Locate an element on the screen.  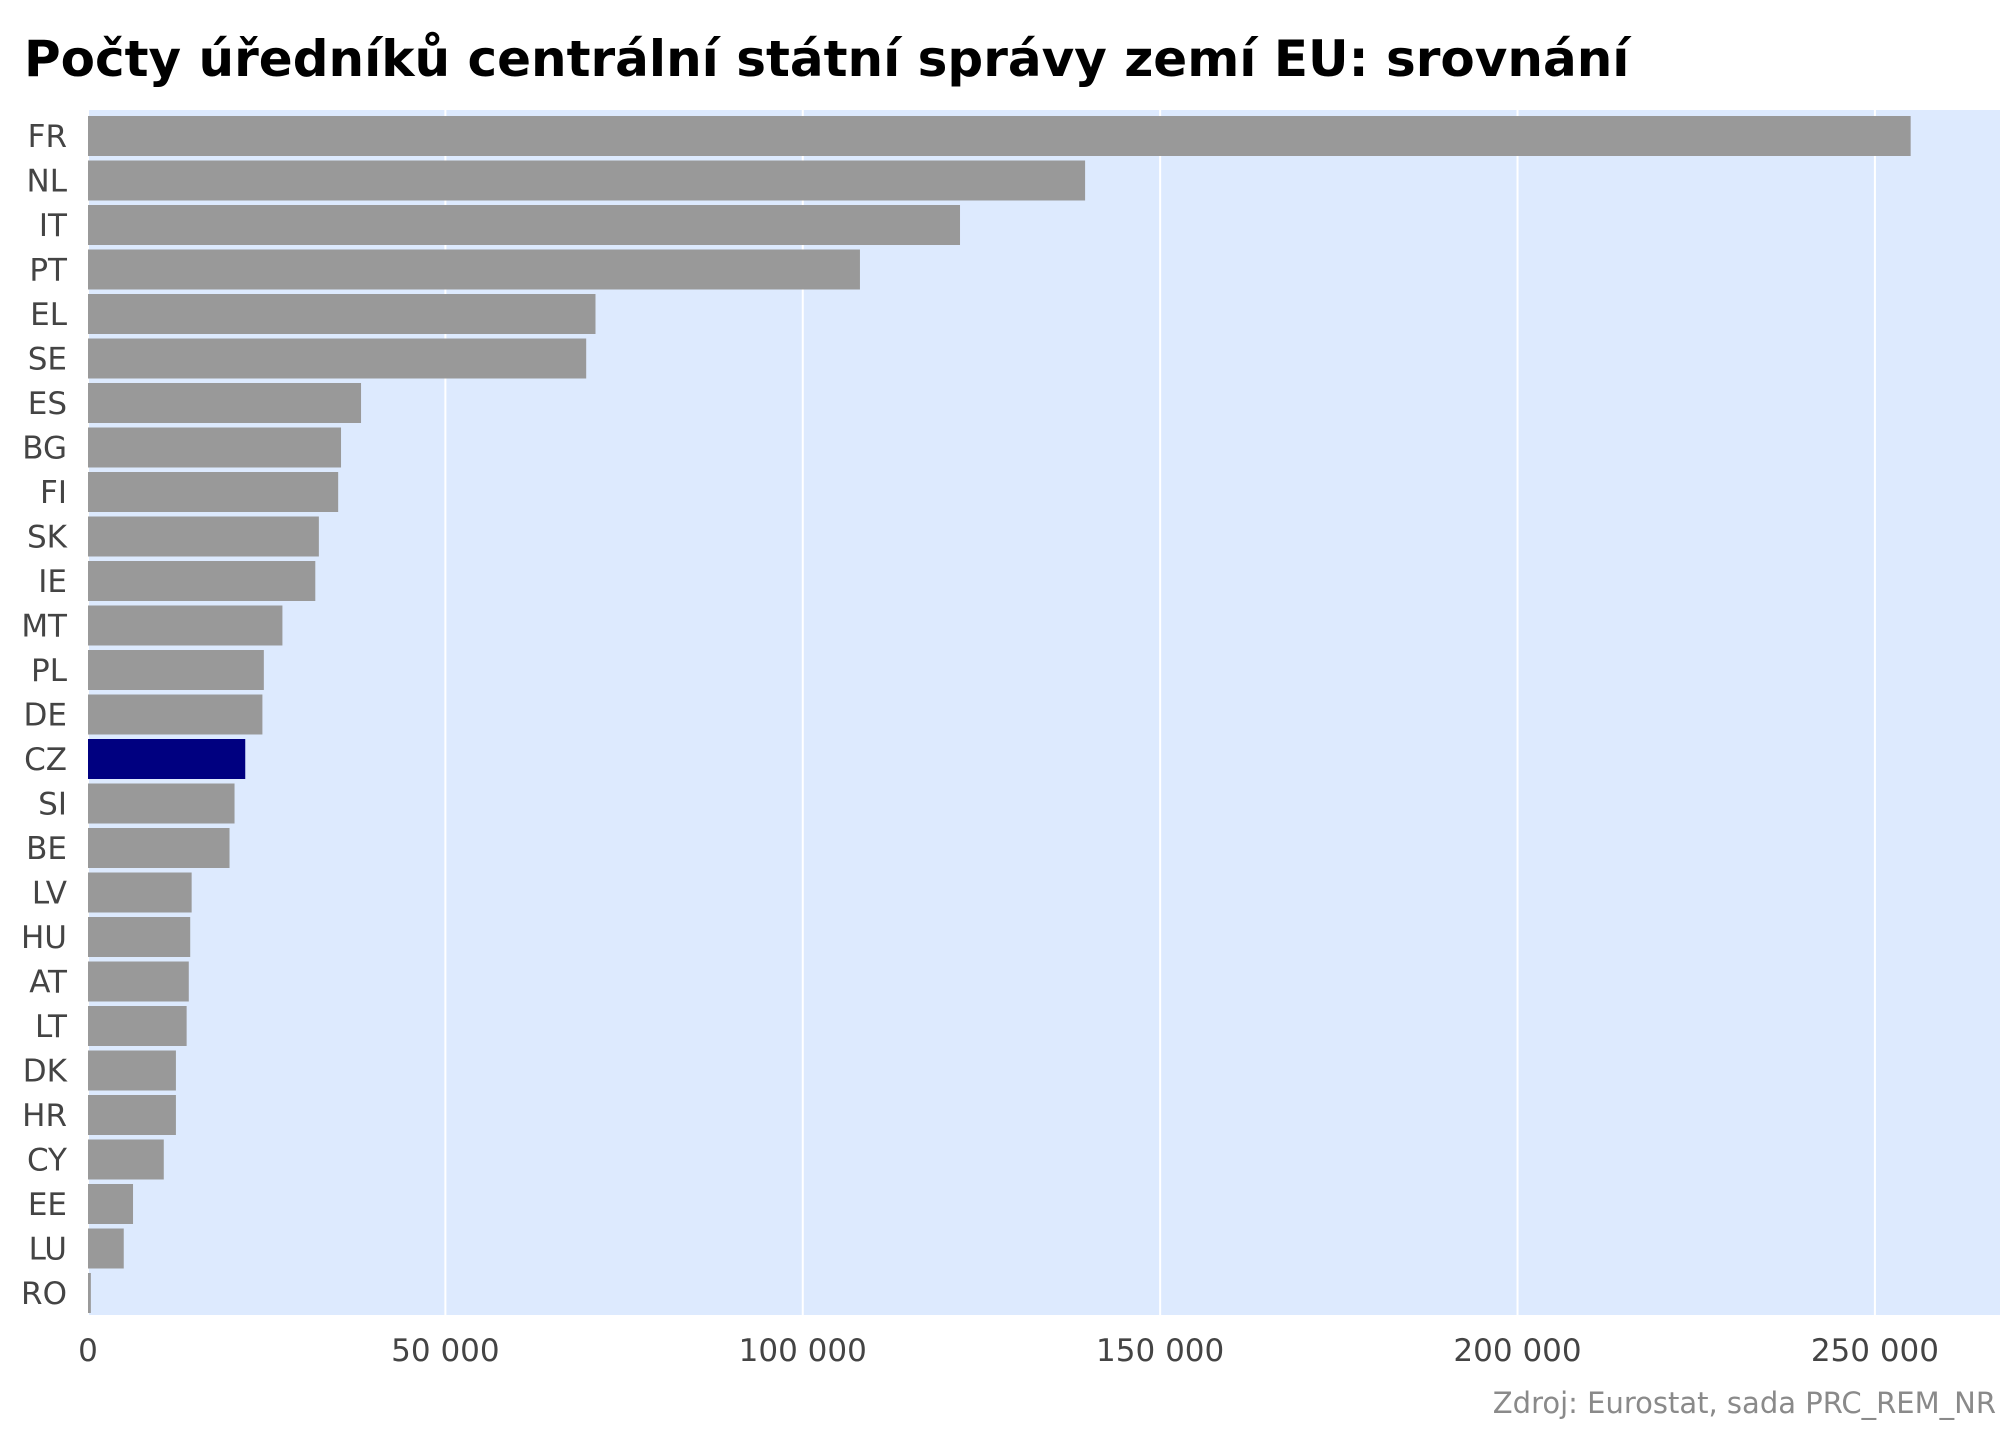
y-tick-label: CY is located at coordinates (47, 1161).